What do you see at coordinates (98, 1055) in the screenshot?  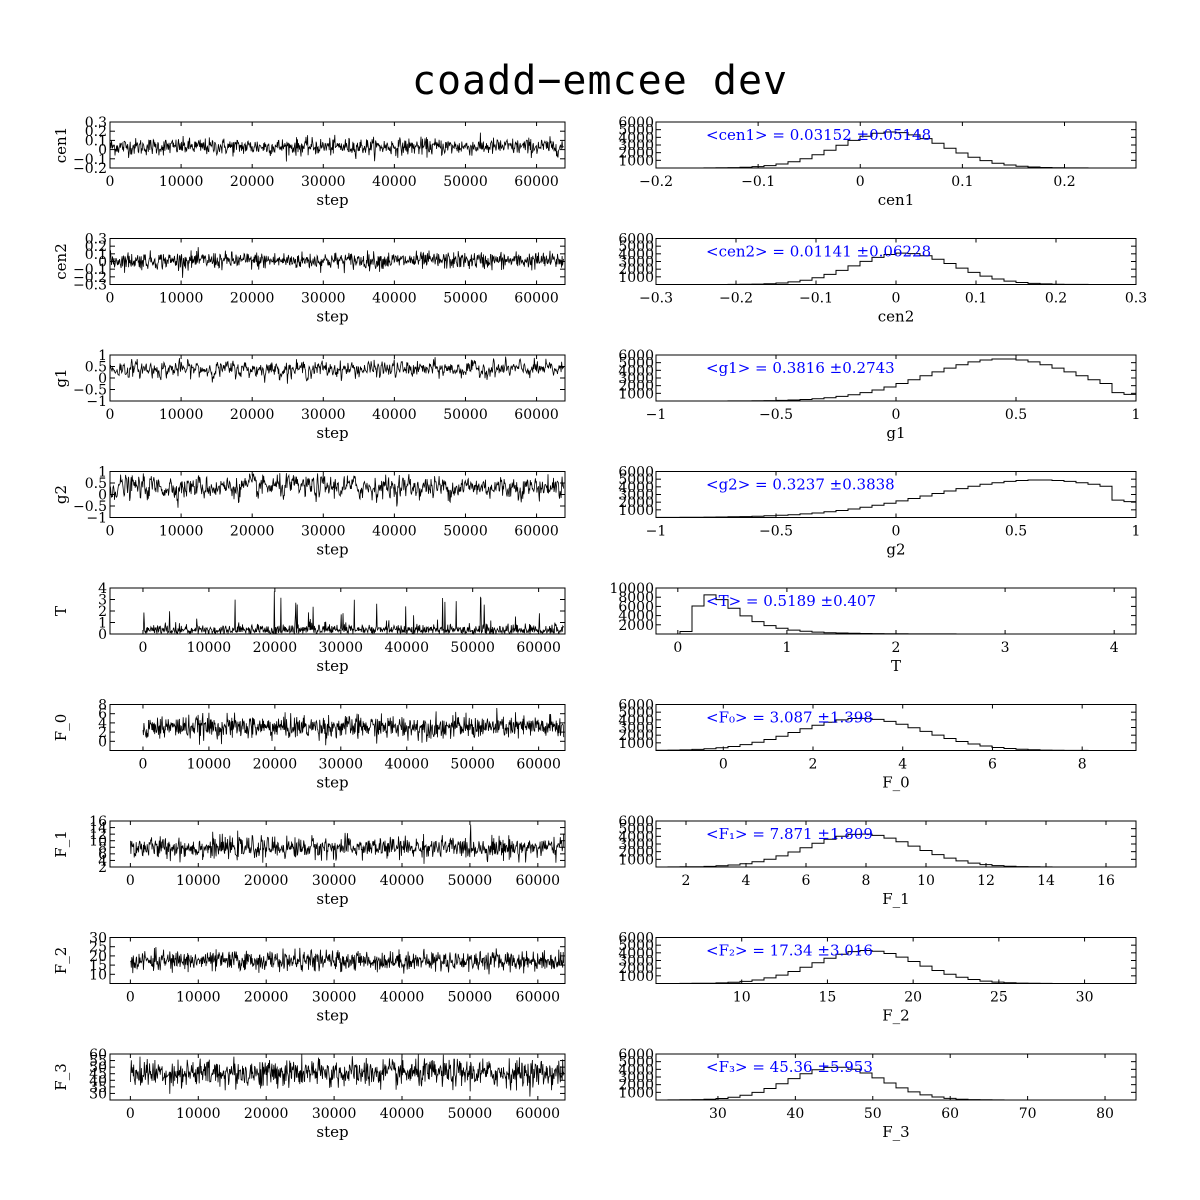 I see `y-tick-label: 60` at bounding box center [98, 1055].